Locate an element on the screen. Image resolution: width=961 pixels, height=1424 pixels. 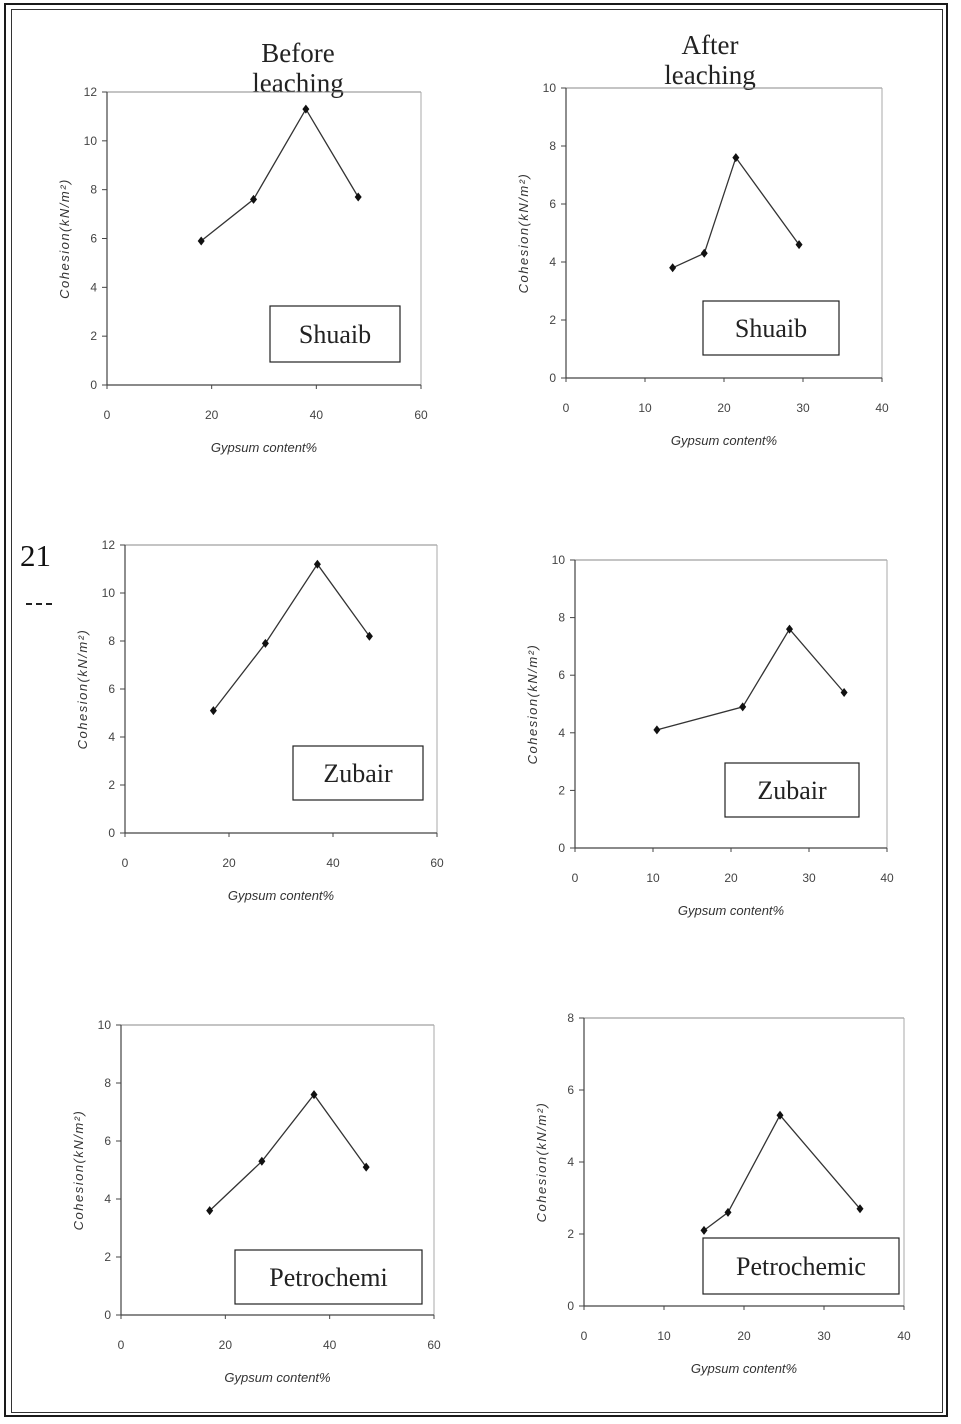
chart-1-y-tick-label: 4 is located at coordinates (93, 287).